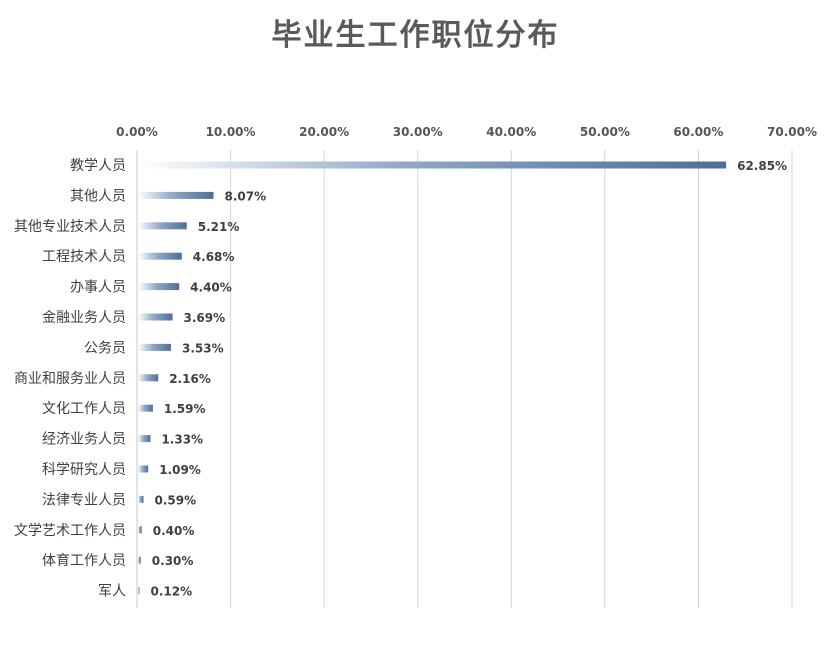 The height and width of the screenshot is (666, 831). Describe the element at coordinates (84, 470) in the screenshot. I see `category-label: 科学研究人员` at that location.